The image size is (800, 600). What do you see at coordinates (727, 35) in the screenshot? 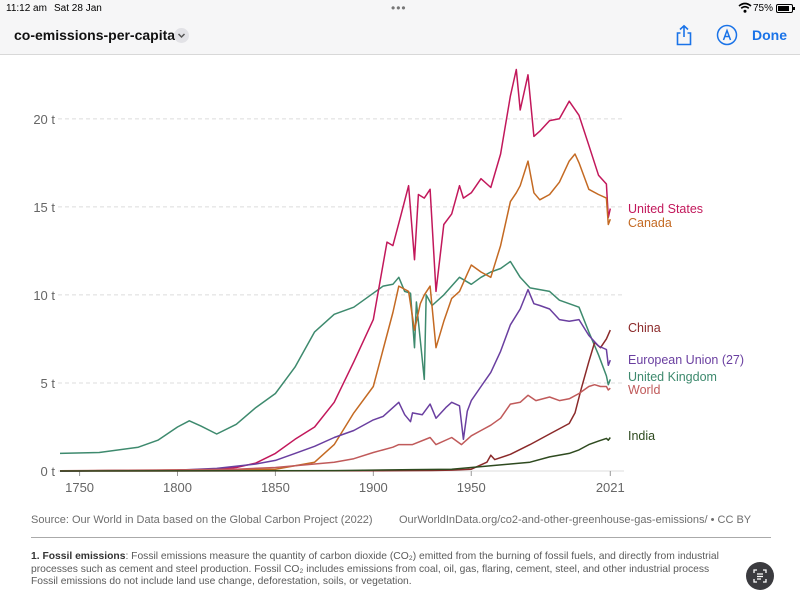
I see `markup-icon` at bounding box center [727, 35].